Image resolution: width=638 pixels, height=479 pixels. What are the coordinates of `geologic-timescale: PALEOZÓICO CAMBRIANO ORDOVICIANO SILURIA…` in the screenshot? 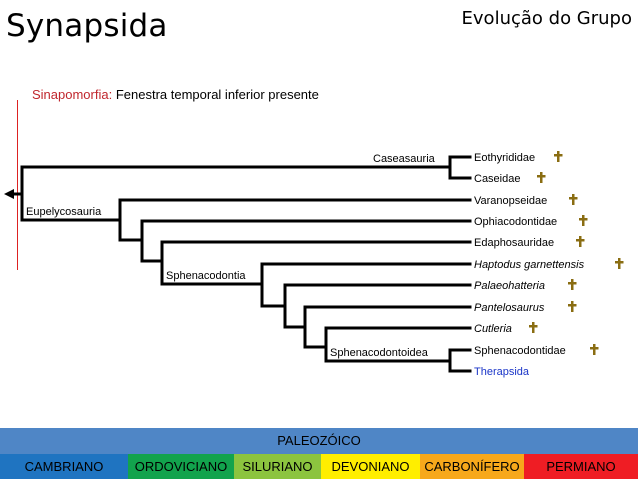 It's located at (319, 453).